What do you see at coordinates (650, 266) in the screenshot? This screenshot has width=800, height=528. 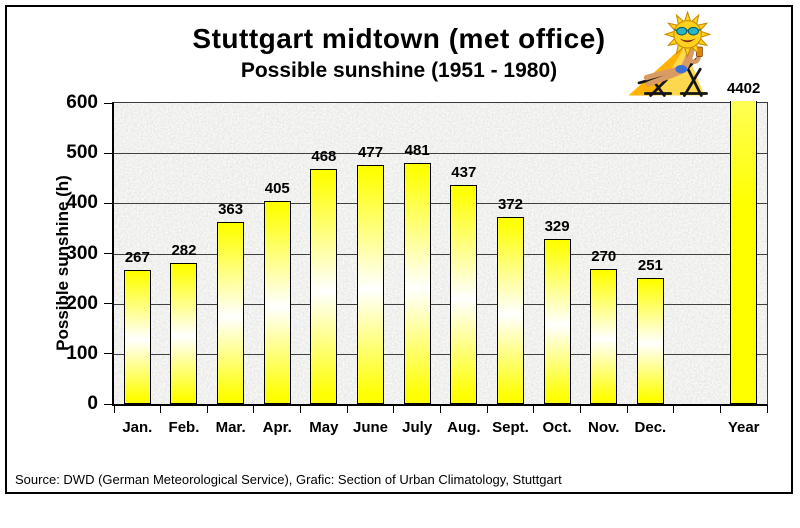 I see `bar-value-label: 251` at bounding box center [650, 266].